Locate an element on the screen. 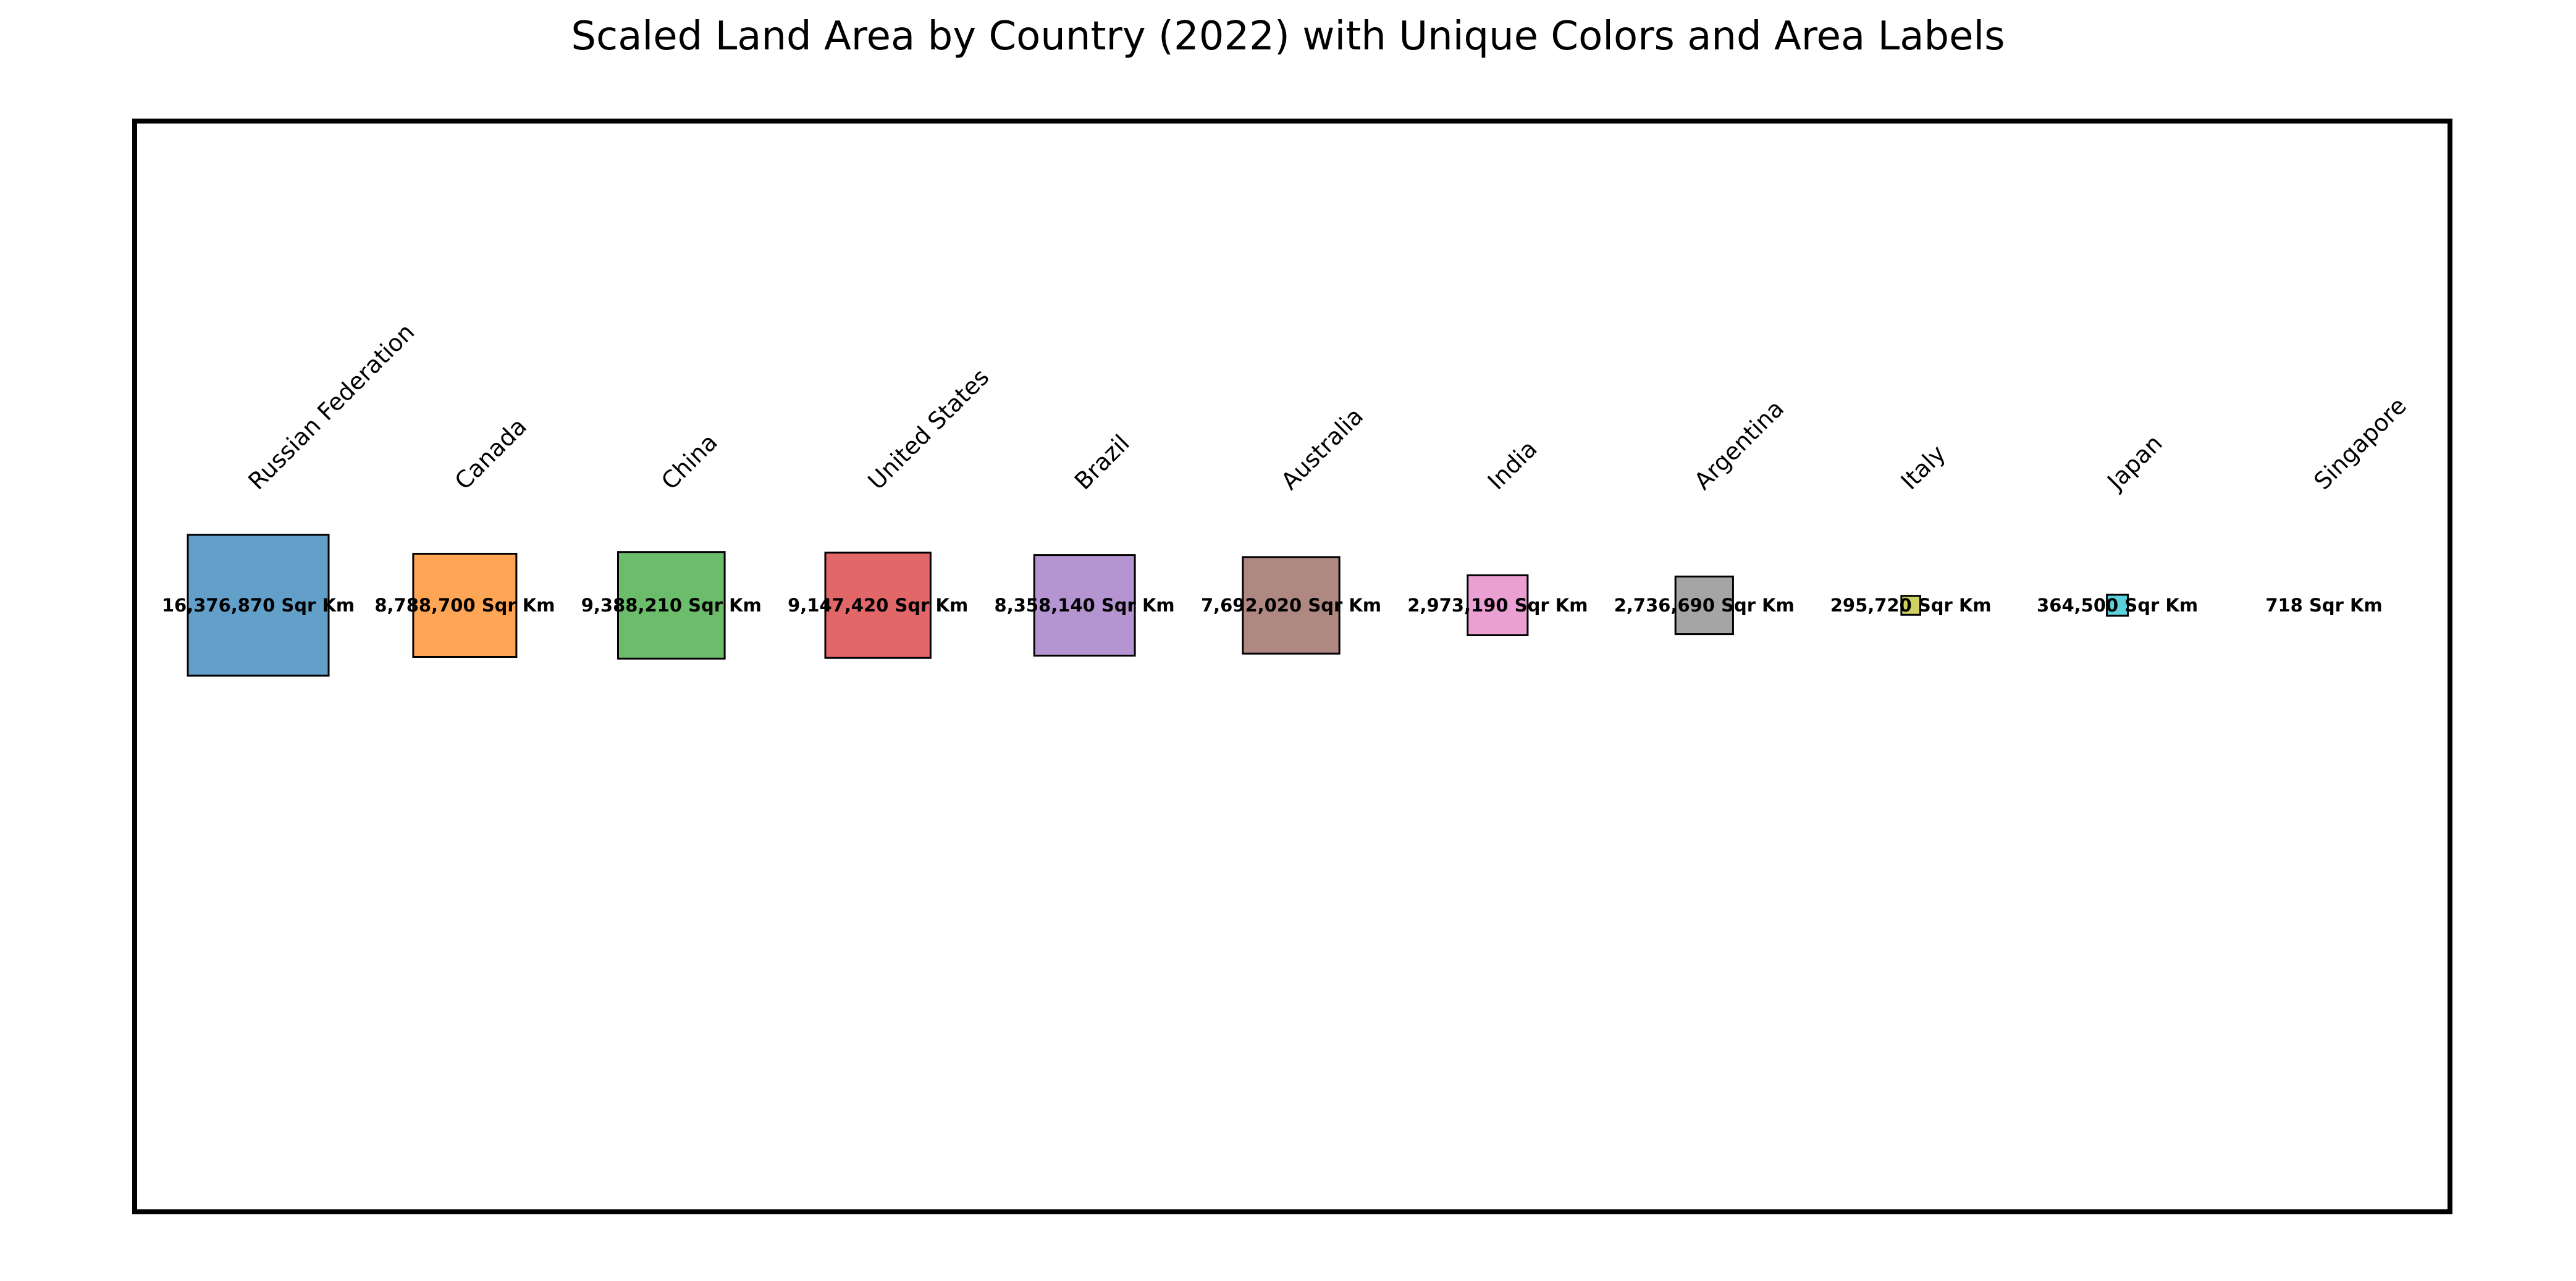 Image resolution: width=2576 pixels, height=1281 pixels. country-label-india: India is located at coordinates (1513, 465).